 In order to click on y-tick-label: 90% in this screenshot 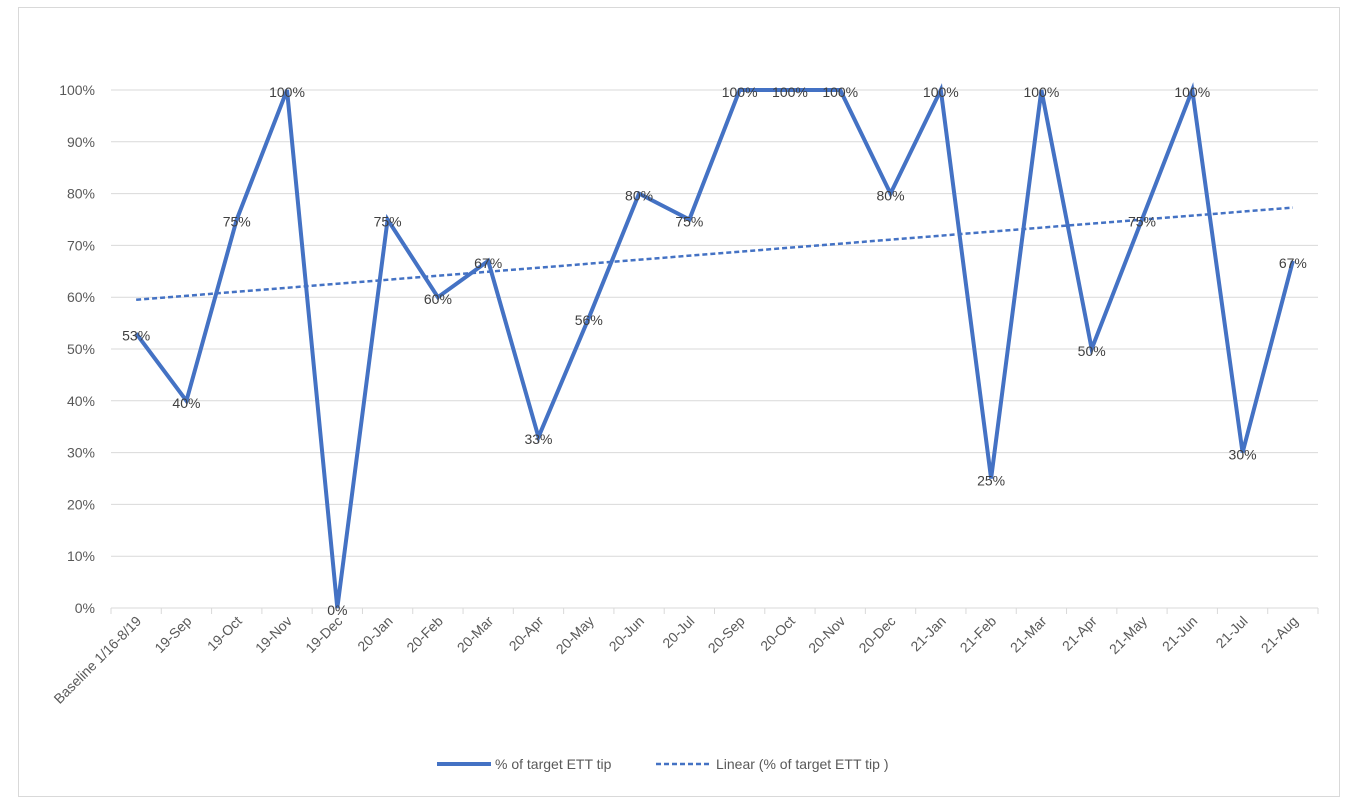, I will do `click(81, 142)`.